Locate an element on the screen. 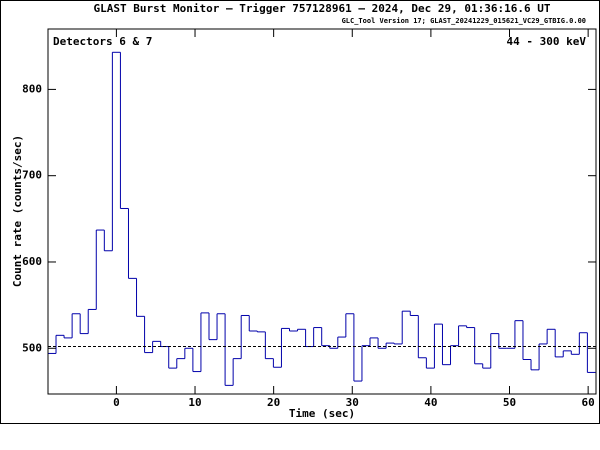 The height and width of the screenshot is (450, 600). annotation: Detectors 6 & 7 is located at coordinates (102, 41).